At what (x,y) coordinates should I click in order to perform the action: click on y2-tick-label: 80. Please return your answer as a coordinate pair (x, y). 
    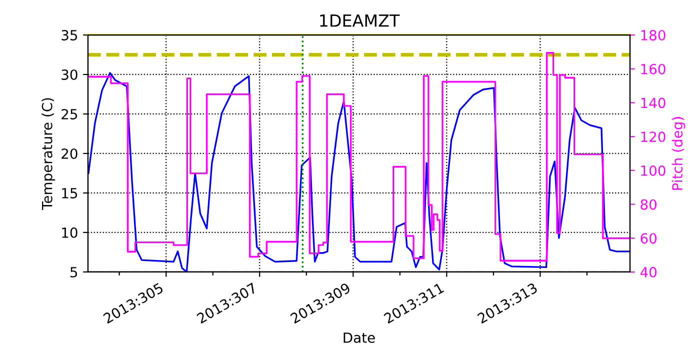
    Looking at the image, I should click on (648, 204).